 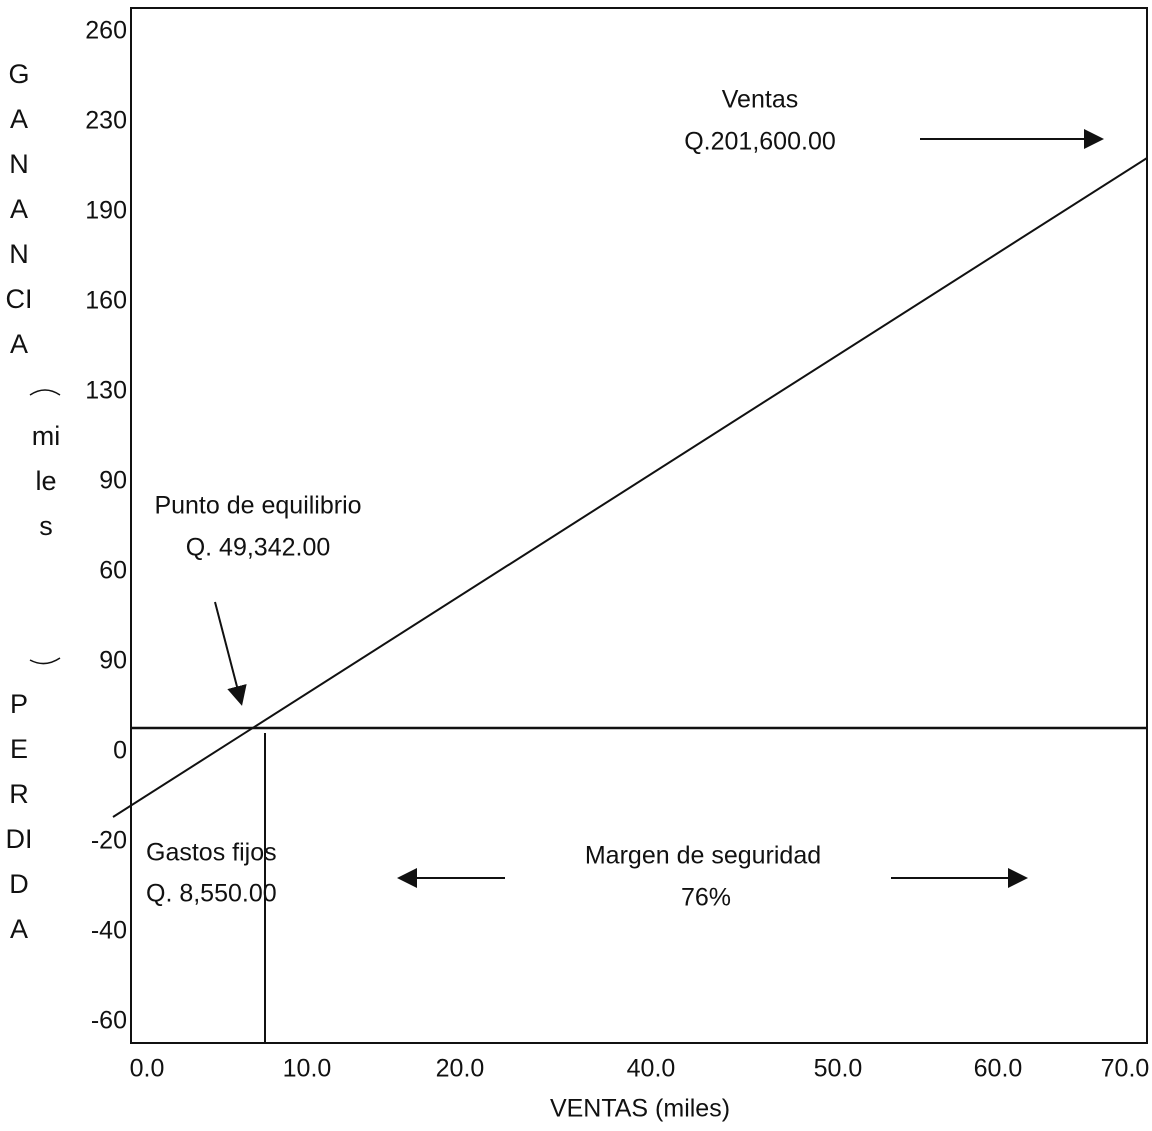 What do you see at coordinates (19, 209) in the screenshot?
I see `y-label-top: GANANCIA` at bounding box center [19, 209].